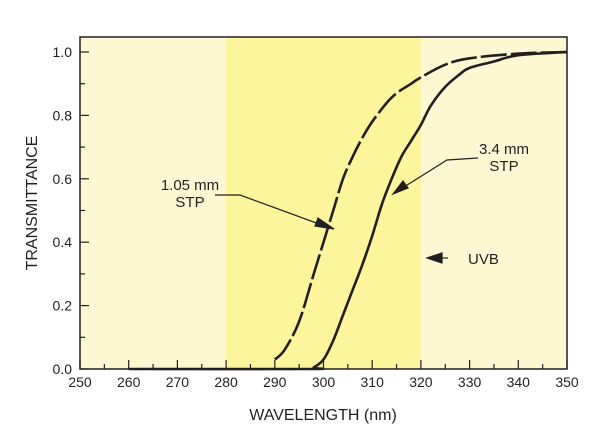 The width and height of the screenshot is (600, 445). Describe the element at coordinates (63, 306) in the screenshot. I see `y-tick-label: 0.2` at that location.